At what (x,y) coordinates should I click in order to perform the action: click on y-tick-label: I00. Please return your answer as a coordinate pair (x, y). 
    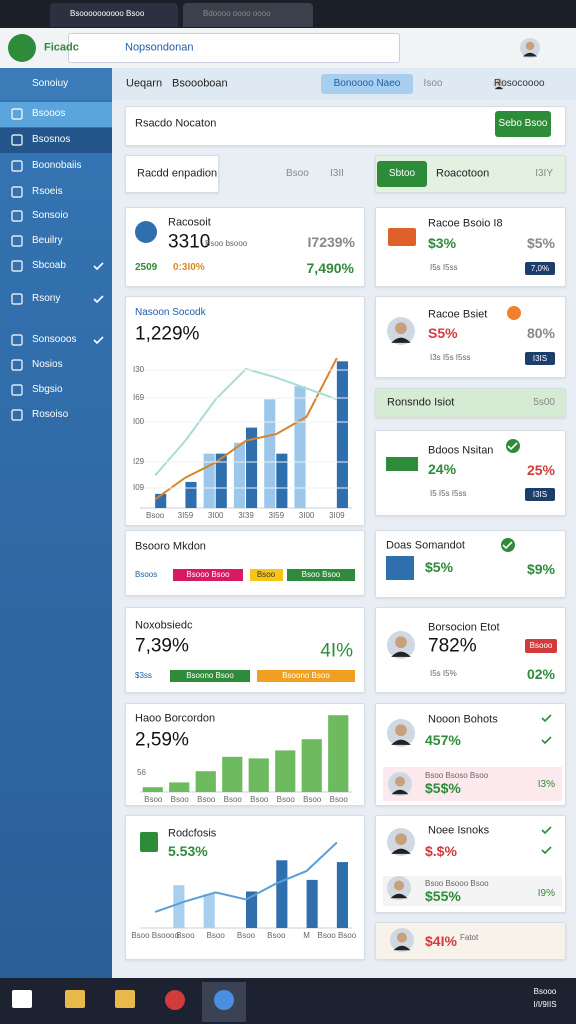
    Looking at the image, I should click on (139, 421).